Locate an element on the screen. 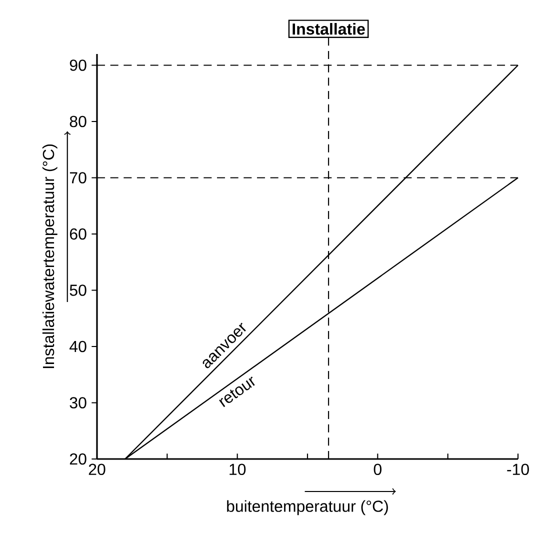  x-tick-label: 10 is located at coordinates (238, 470).